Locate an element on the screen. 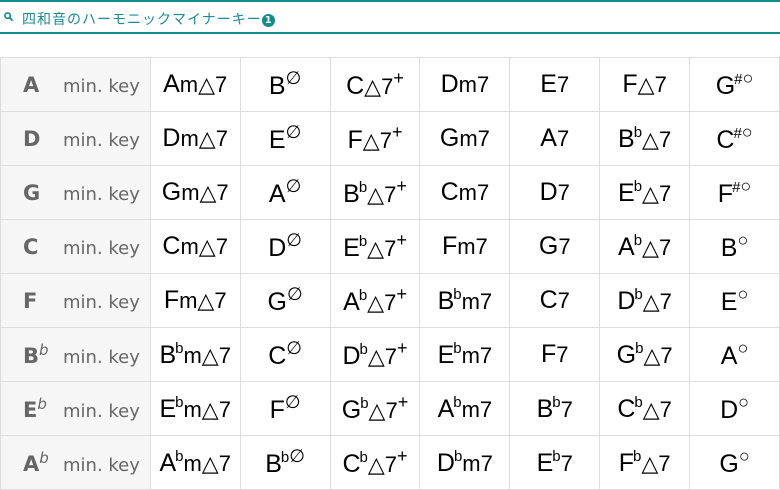 The height and width of the screenshot is (490, 780). chord-name: Dbm7 is located at coordinates (464, 462).